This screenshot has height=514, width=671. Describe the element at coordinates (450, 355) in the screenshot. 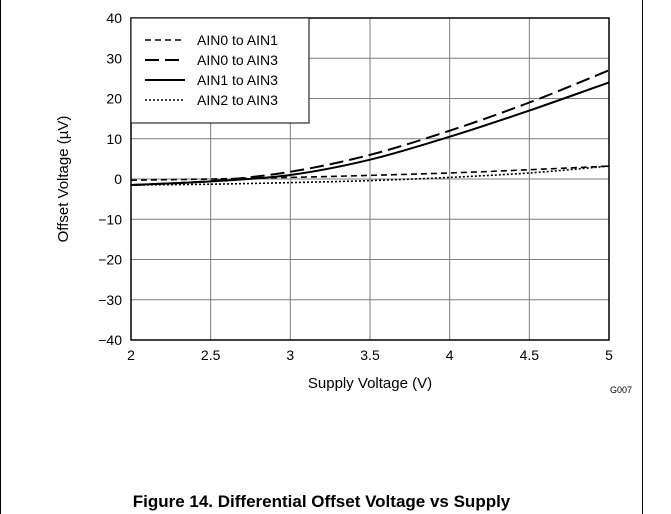

I see `x-tick-label: 4` at that location.